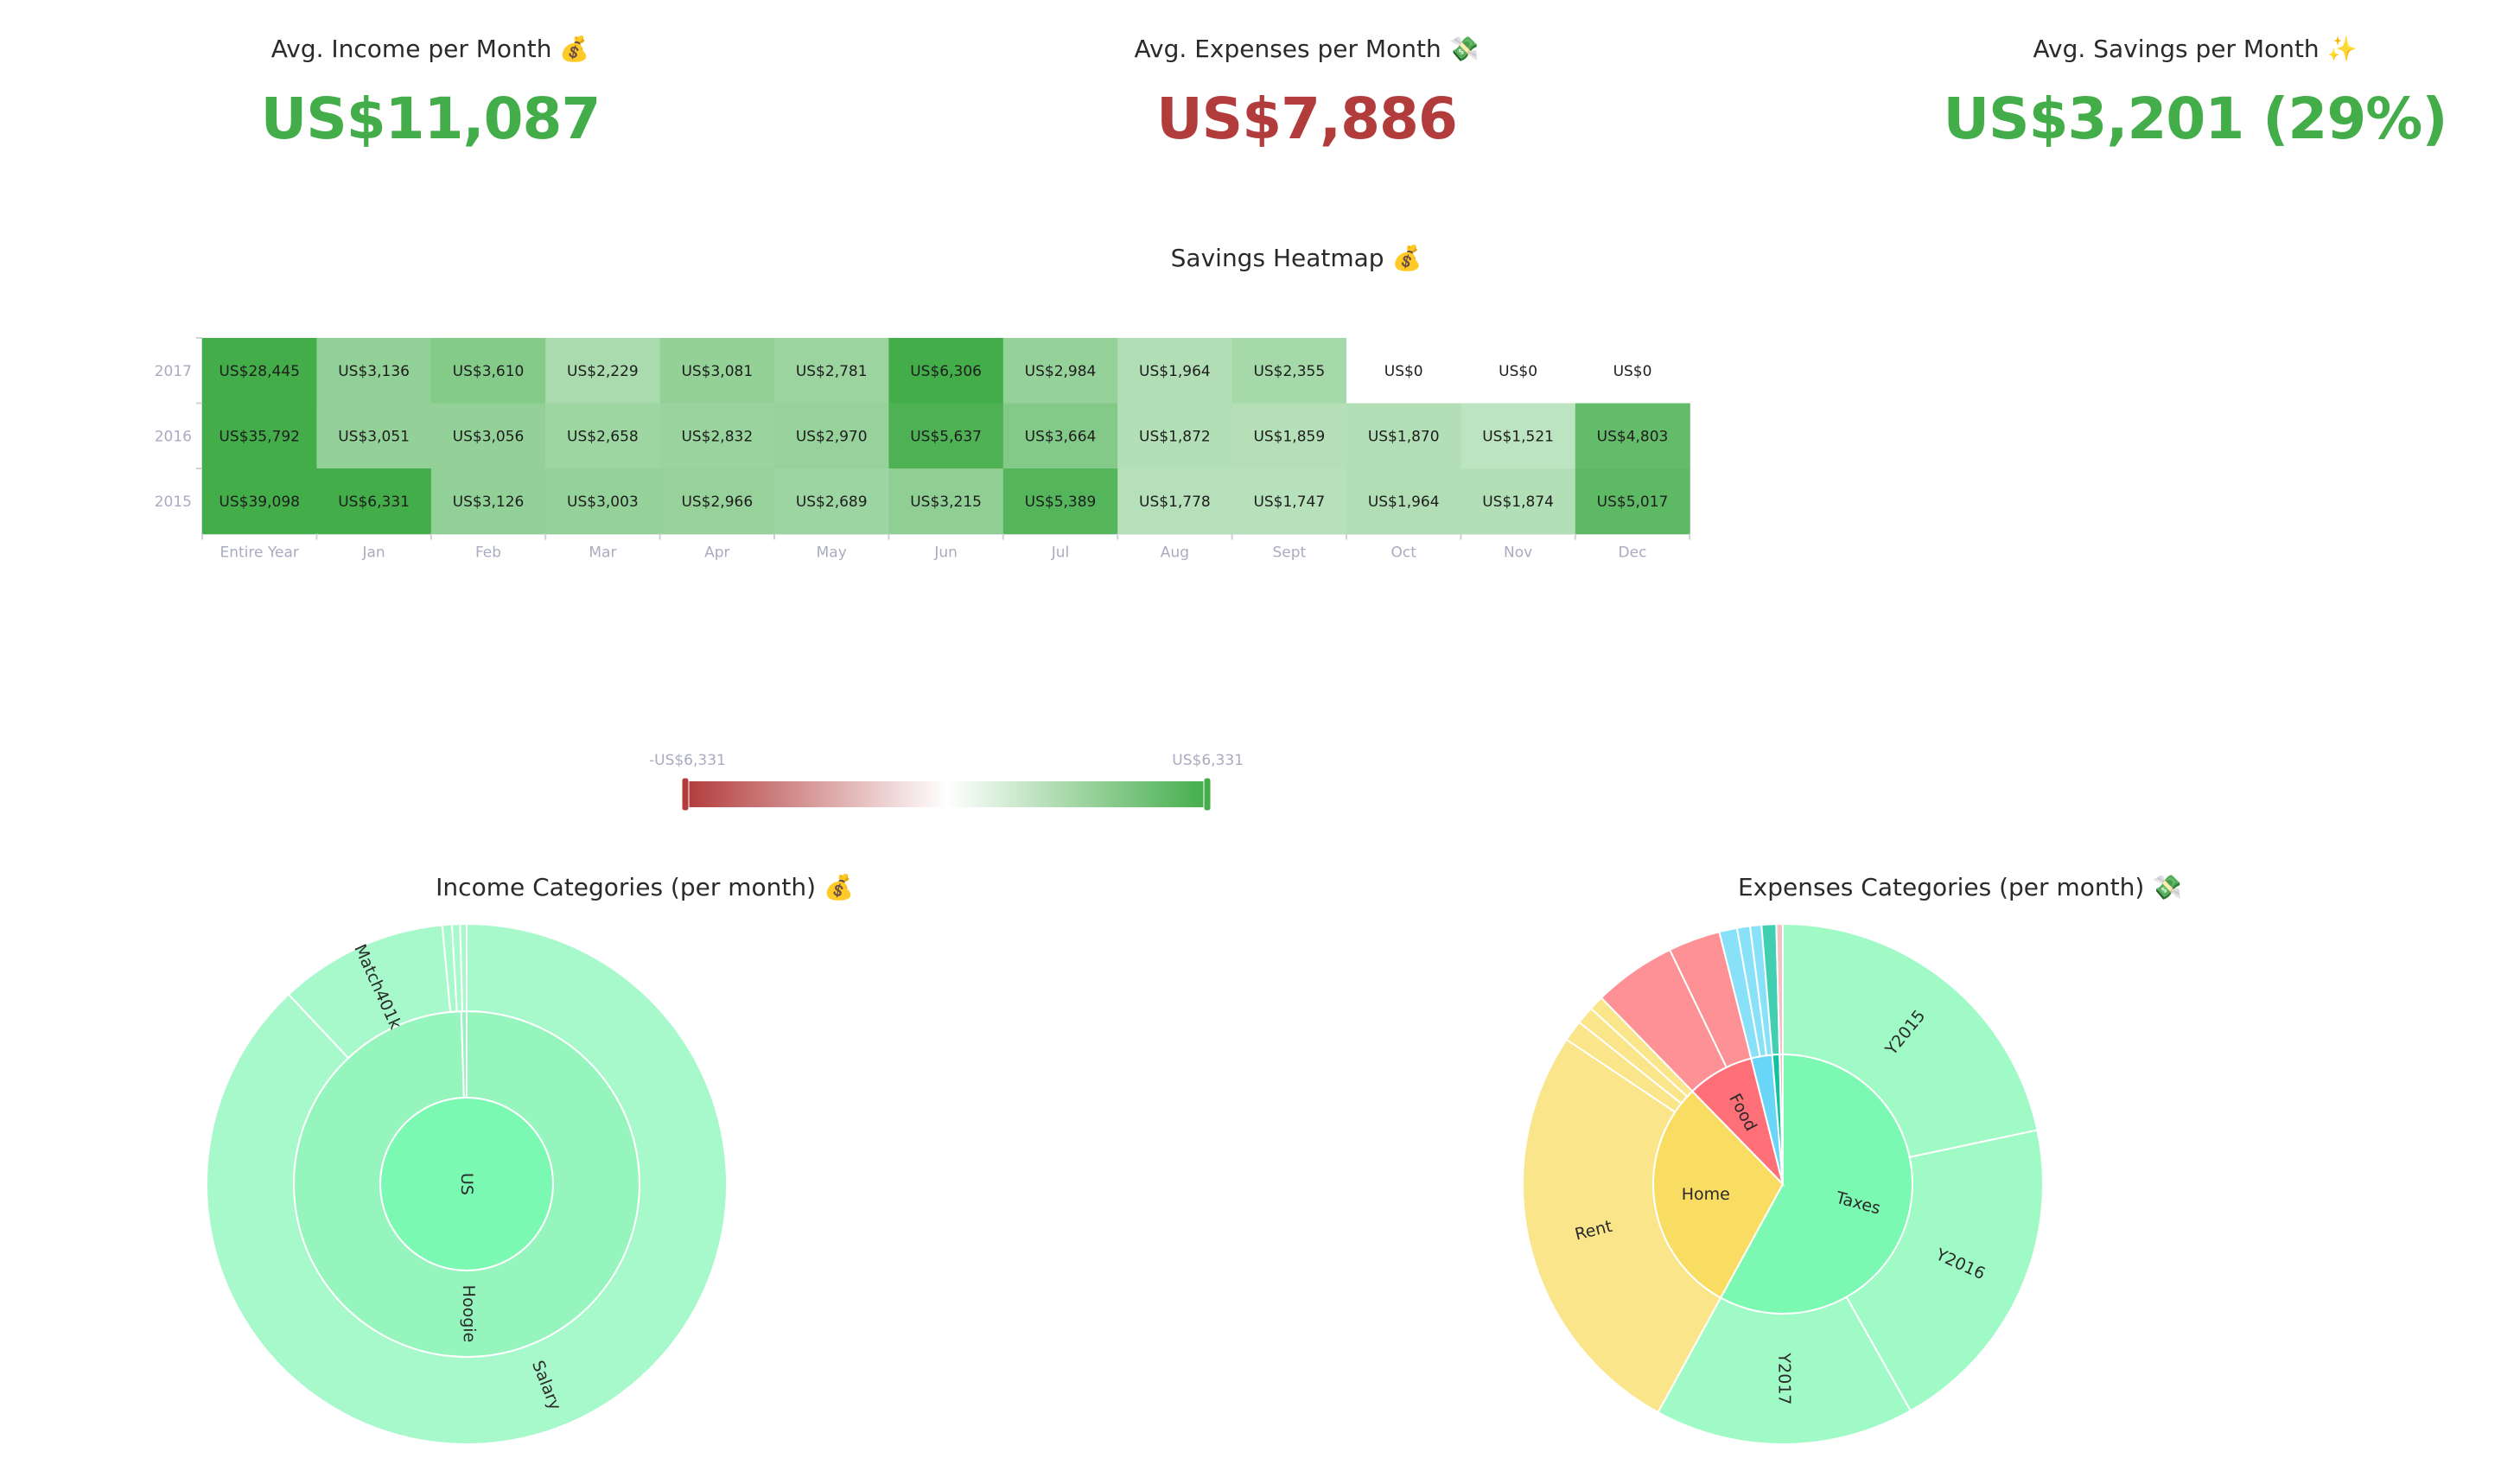 This screenshot has height=1471, width=2520. I want to click on heatmap-cell-label: US$1,872, so click(1175, 436).